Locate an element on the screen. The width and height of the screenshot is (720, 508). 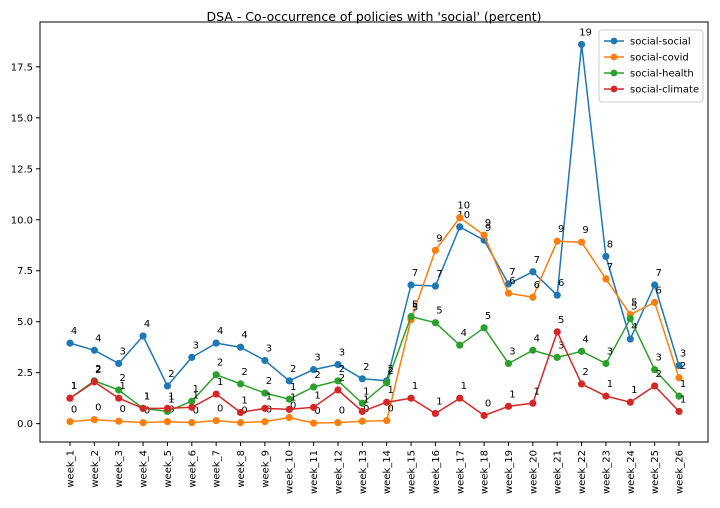
legend-marker is located at coordinates (614, 89).